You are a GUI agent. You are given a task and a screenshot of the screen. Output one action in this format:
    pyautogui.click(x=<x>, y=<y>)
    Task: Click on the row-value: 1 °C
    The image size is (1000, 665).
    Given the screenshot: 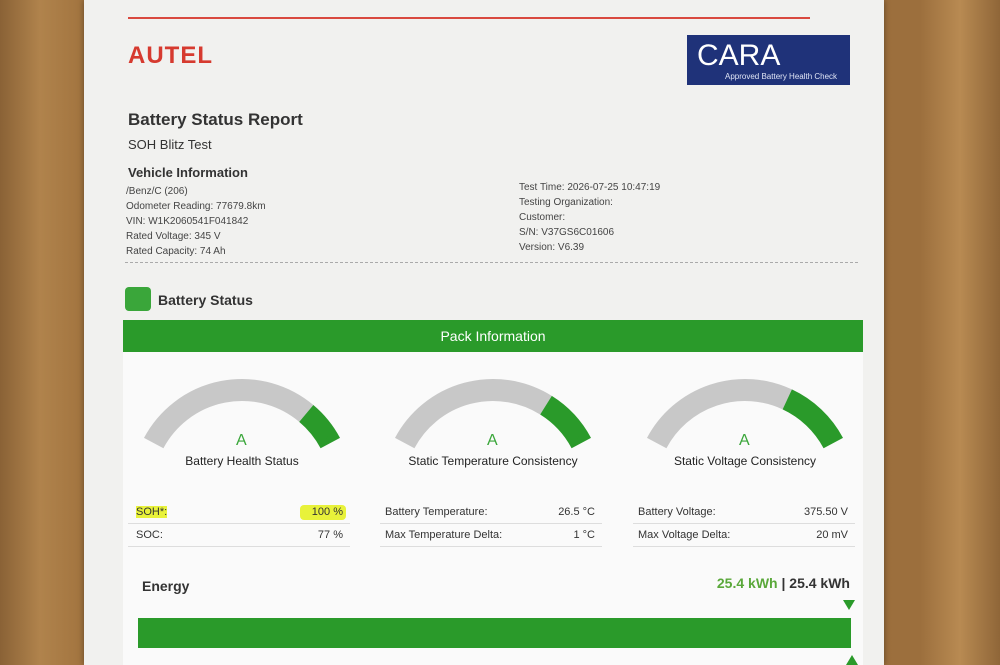 What is the action you would take?
    pyautogui.click(x=584, y=535)
    